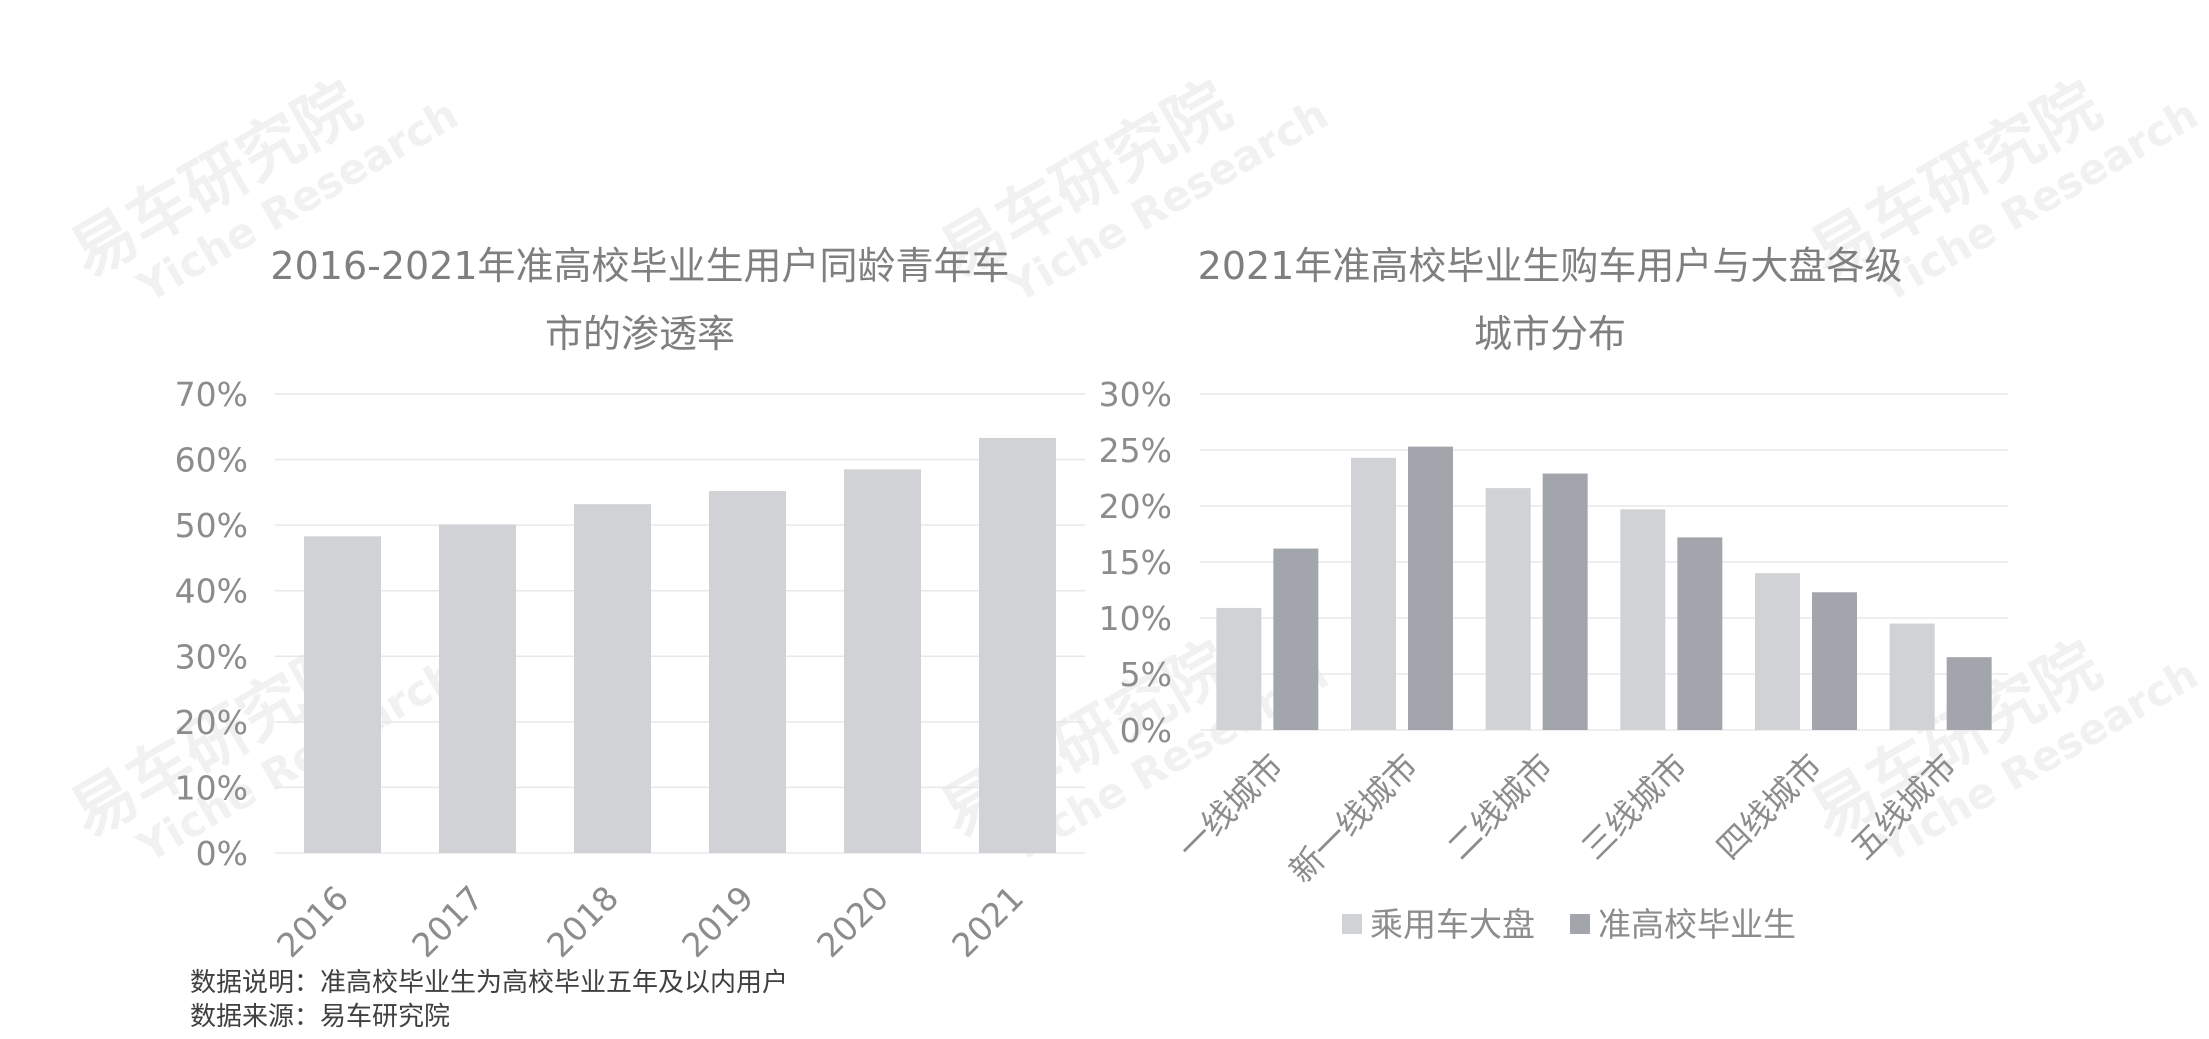  Describe the element at coordinates (1634, 806) in the screenshot. I see `x-tick-label: 三线城市` at that location.